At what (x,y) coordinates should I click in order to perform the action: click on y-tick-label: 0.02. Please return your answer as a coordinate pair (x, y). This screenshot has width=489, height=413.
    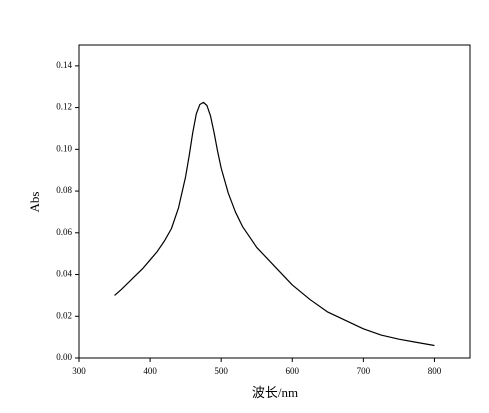
    Looking at the image, I should click on (64, 315).